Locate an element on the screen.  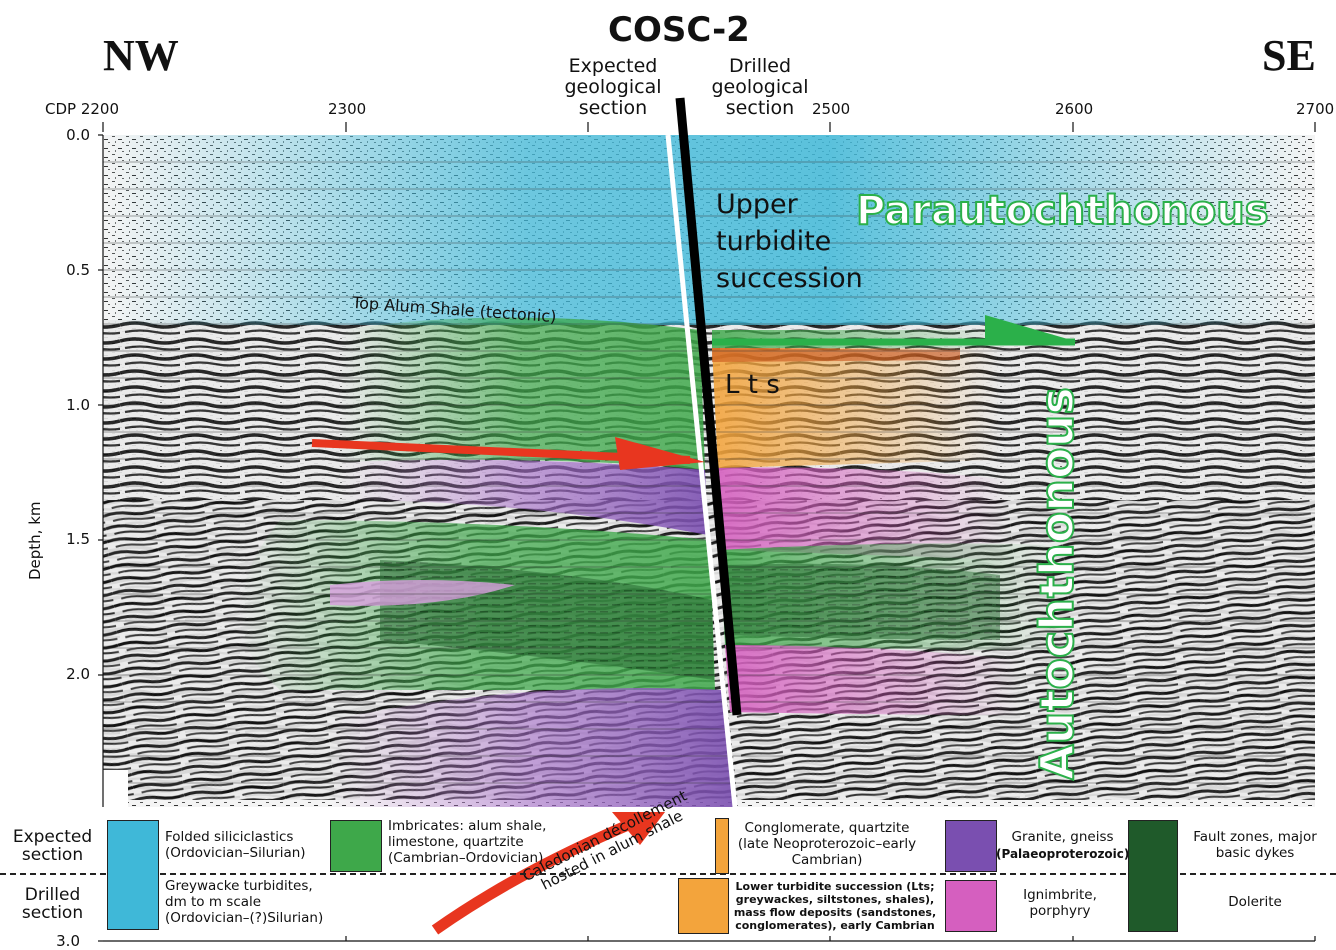
swatch-orange-lower is located at coordinates (703, 906).